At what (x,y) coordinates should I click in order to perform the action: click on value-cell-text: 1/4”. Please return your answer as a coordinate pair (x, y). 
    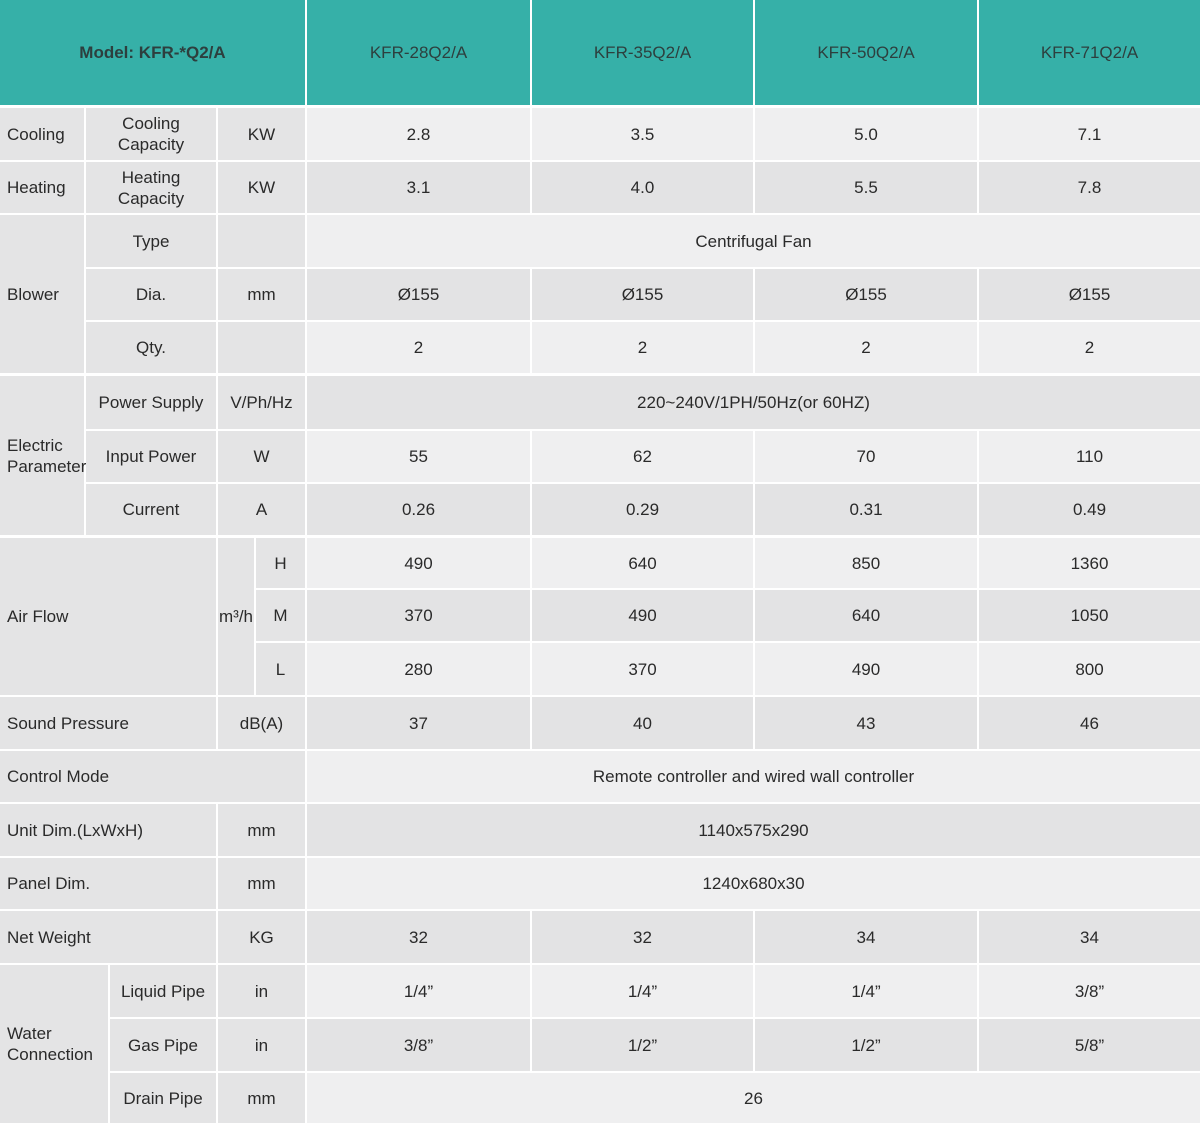
    Looking at the image, I should click on (866, 991).